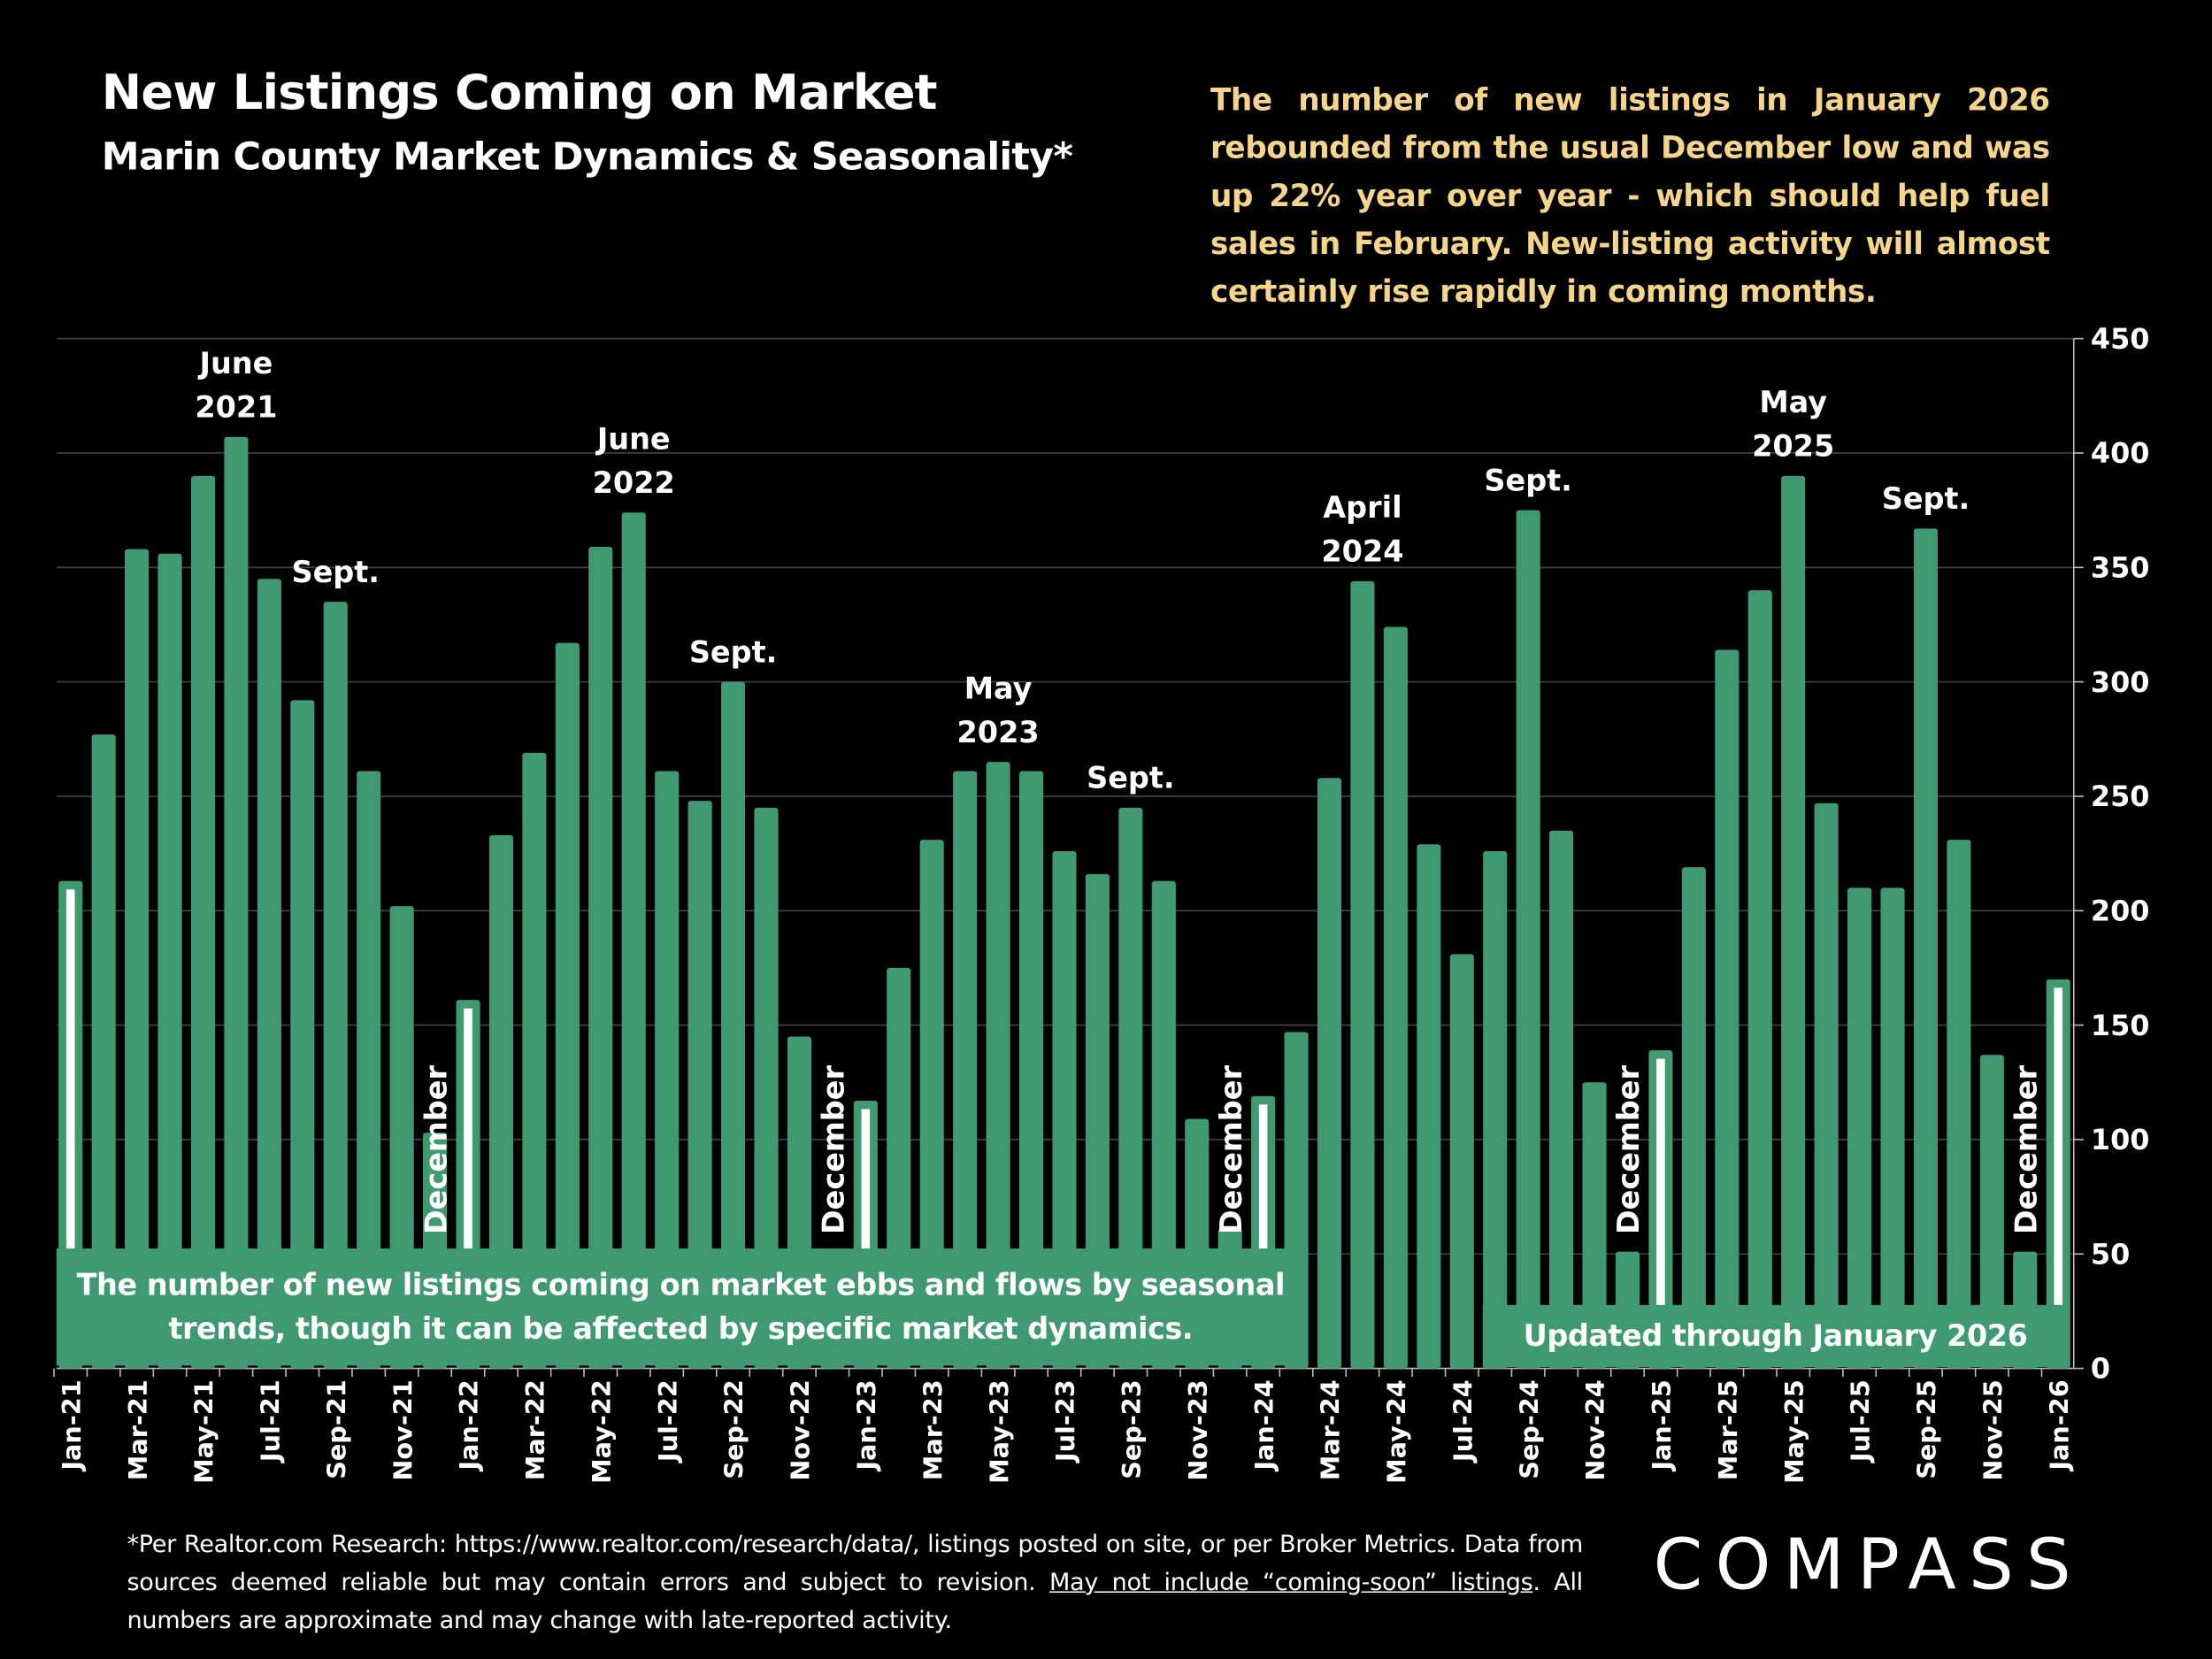 The width and height of the screenshot is (2212, 1659). I want to click on y-tick-label: 0, so click(2100, 1369).